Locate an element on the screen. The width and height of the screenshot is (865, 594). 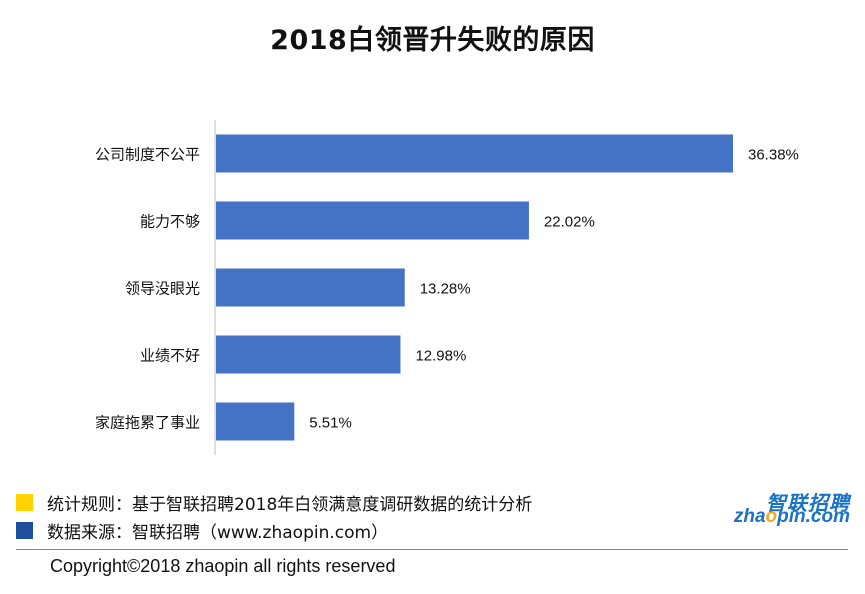
category-label: 公司制度不公平 is located at coordinates (147, 155).